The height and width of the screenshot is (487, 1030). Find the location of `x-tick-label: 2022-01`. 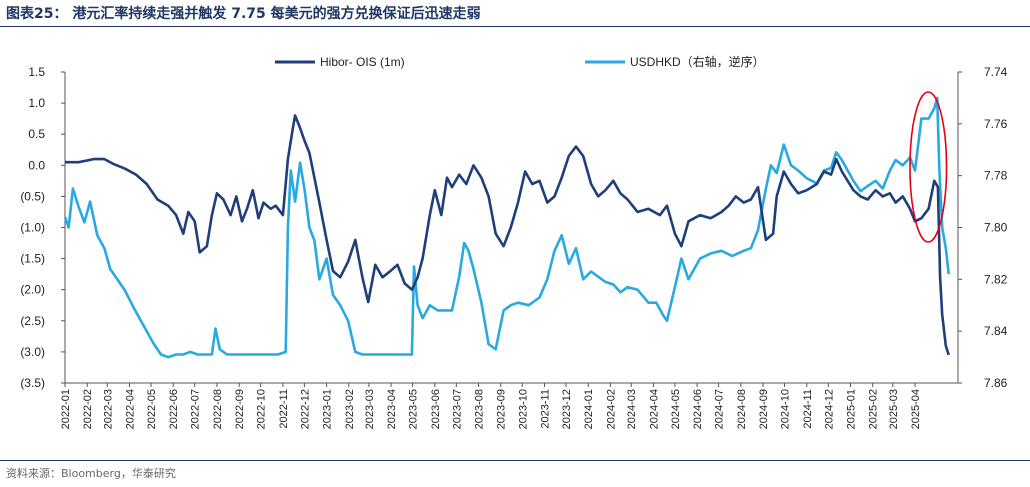

x-tick-label: 2022-01 is located at coordinates (66, 409).